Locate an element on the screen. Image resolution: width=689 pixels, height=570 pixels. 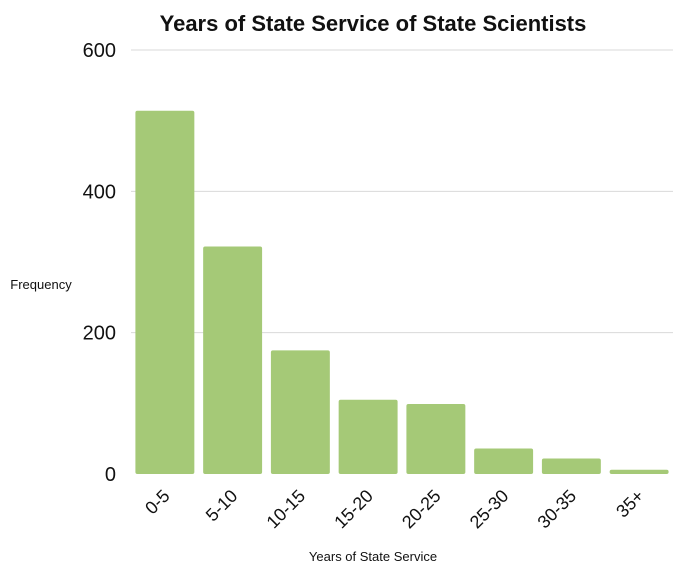
x-tick-label: 25-30 is located at coordinates (489, 509).